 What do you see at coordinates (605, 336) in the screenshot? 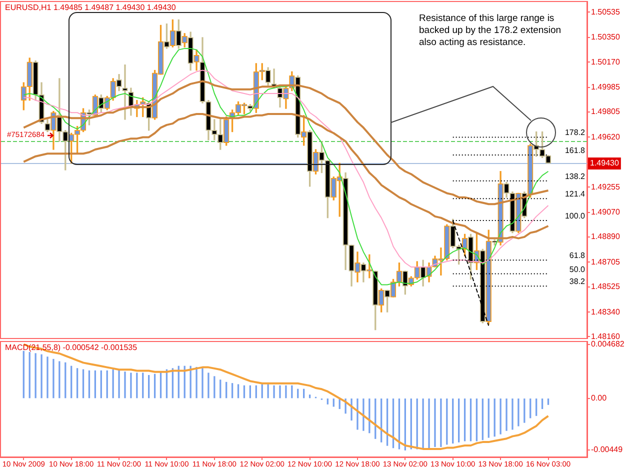
I see `y-tick-label: 1.48160` at bounding box center [605, 336].